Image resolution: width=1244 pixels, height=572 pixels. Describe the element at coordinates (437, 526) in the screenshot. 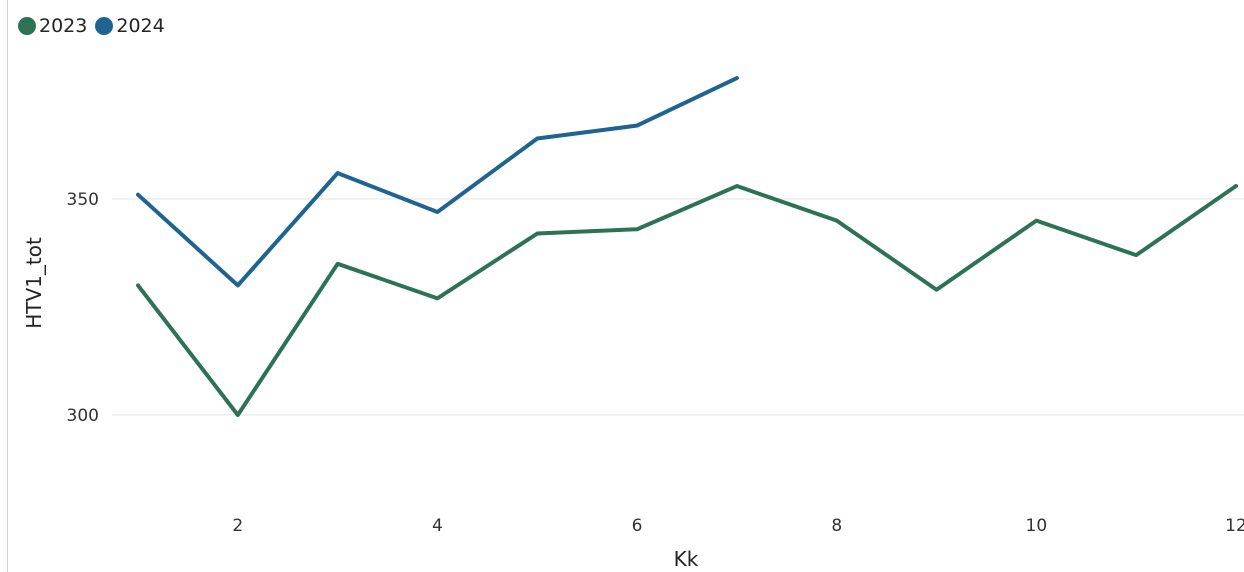

I see `x-tick-label: 4` at that location.